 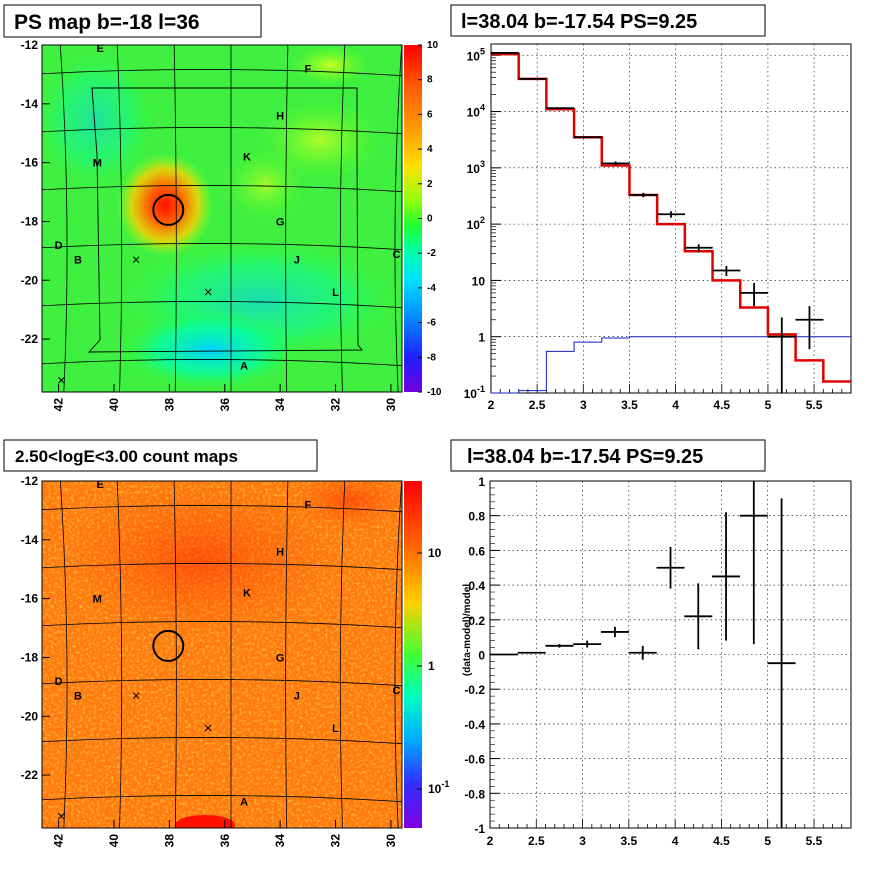 What do you see at coordinates (114, 405) in the screenshot?
I see `x-tick-label: 40` at bounding box center [114, 405].